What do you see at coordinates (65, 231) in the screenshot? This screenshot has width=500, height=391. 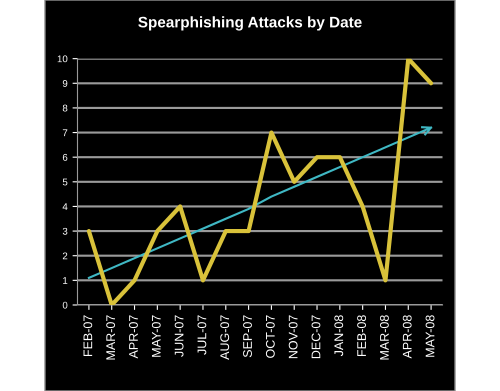 I see `y-tick-label: 3` at bounding box center [65, 231].